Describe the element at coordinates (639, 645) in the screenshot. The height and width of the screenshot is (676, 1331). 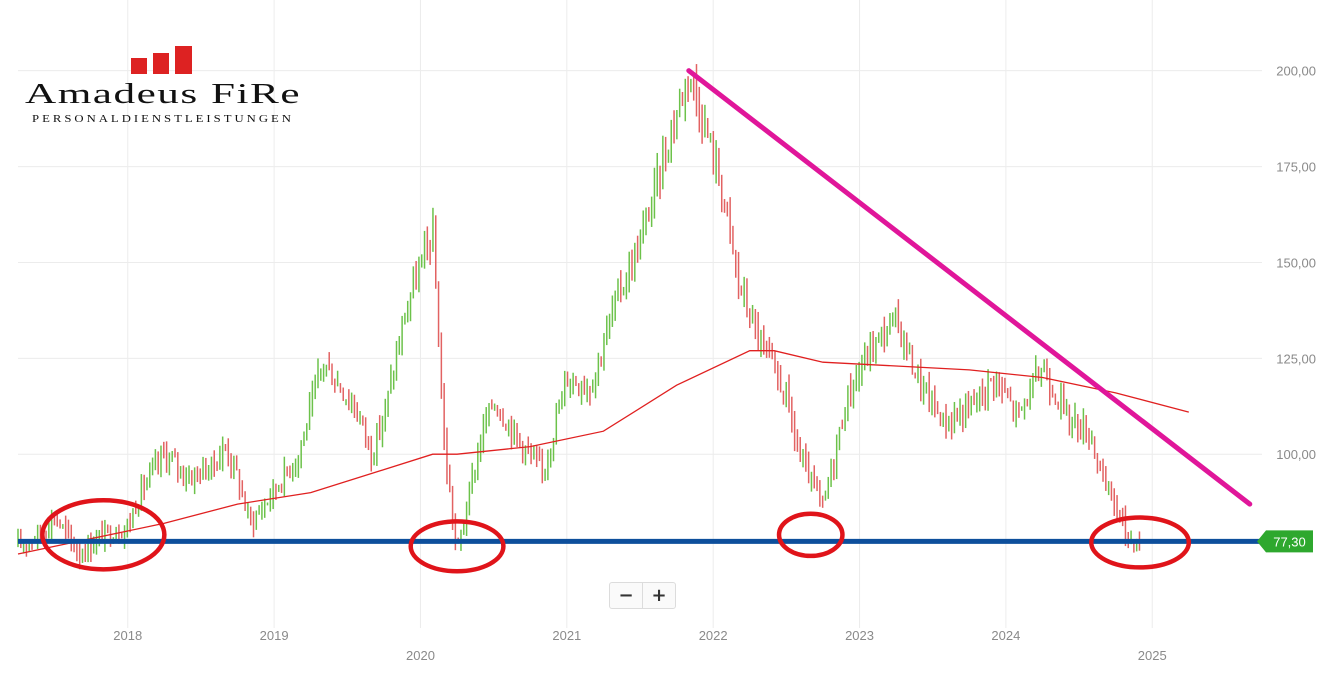
I see `x-axis: 2018 2019 2020 2021 2022 2023 2024 2025` at that location.